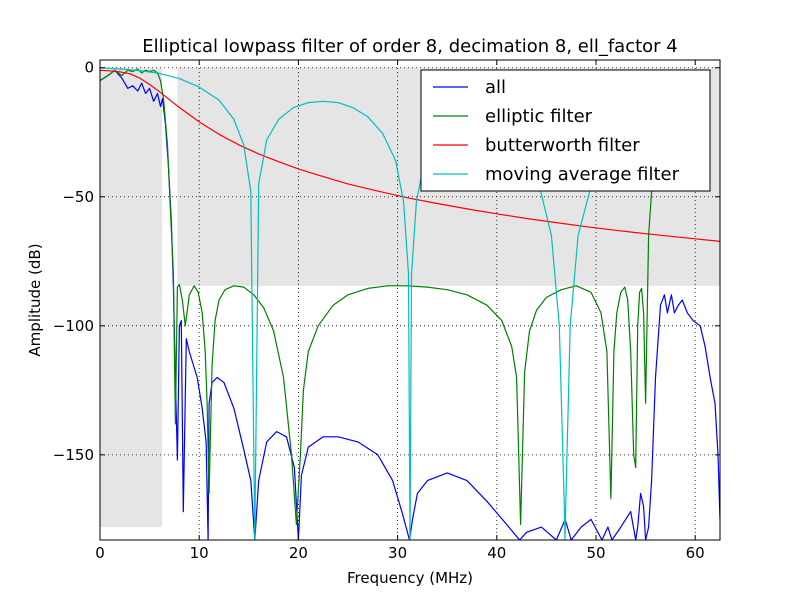 The height and width of the screenshot is (600, 800). What do you see at coordinates (410, 578) in the screenshot?
I see `x-axis-label: Frequency (MHz)` at bounding box center [410, 578].